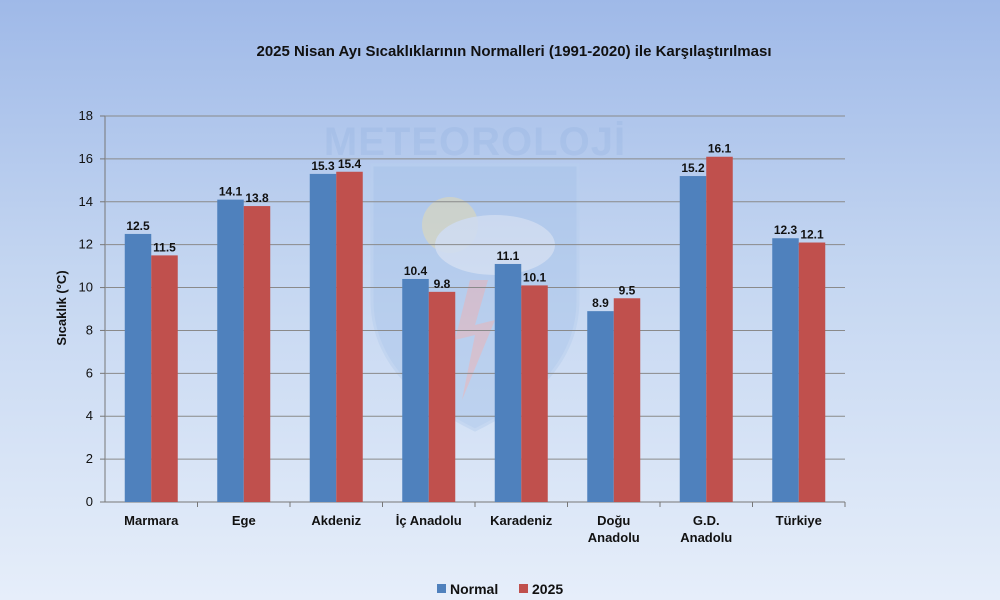  Describe the element at coordinates (416, 271) in the screenshot. I see `data-label: 10.4` at that location.